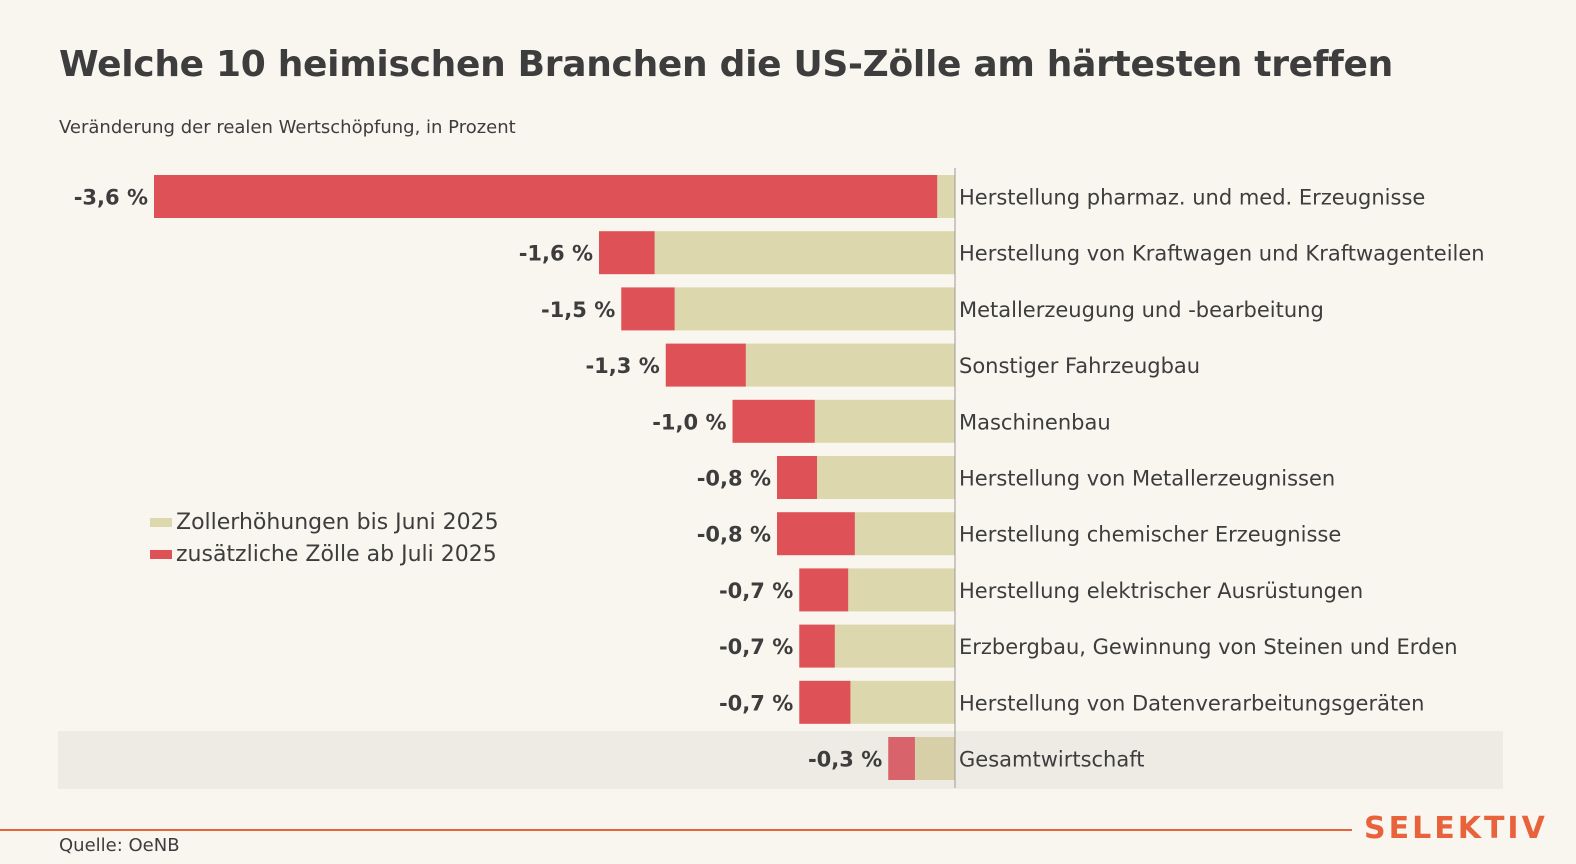  What do you see at coordinates (845, 760) in the screenshot?
I see `bar-value-label: -0,3 %` at bounding box center [845, 760].